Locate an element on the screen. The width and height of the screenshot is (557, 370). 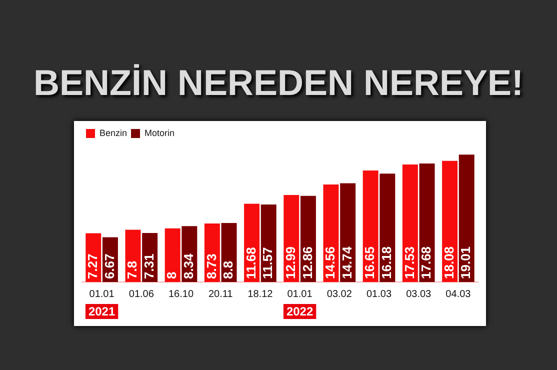
data-label: 18.08 is located at coordinates (448, 262).